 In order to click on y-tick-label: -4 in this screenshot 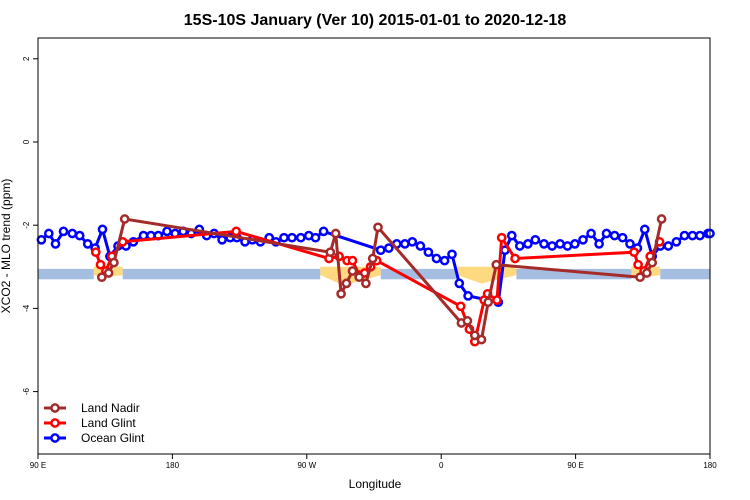, I will do `click(26, 308)`.